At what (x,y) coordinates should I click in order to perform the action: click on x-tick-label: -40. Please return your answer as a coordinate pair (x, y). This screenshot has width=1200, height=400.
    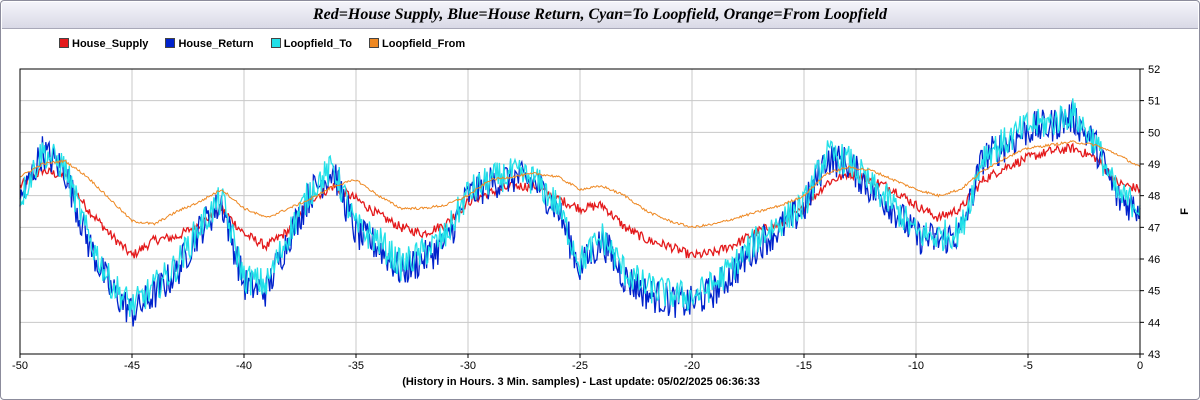
    Looking at the image, I should click on (244, 366).